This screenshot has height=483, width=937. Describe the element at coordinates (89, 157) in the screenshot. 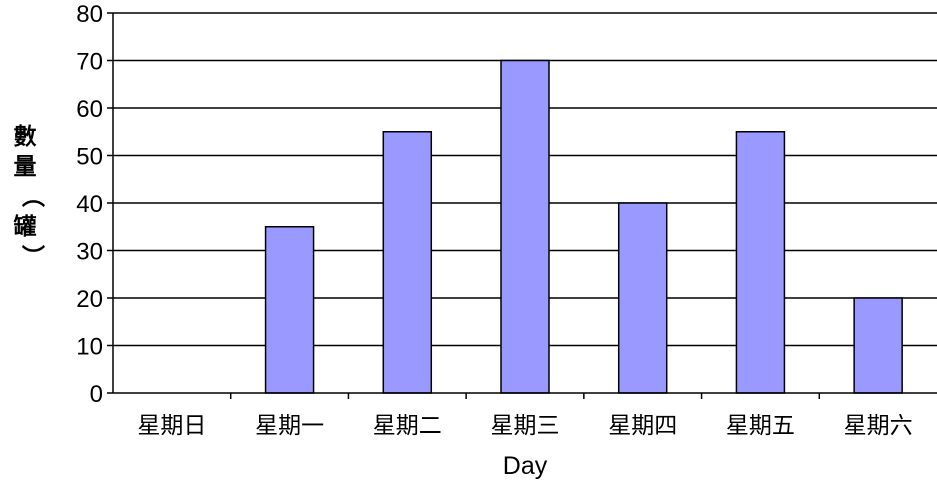

I see `y-tick-label: 50` at that location.